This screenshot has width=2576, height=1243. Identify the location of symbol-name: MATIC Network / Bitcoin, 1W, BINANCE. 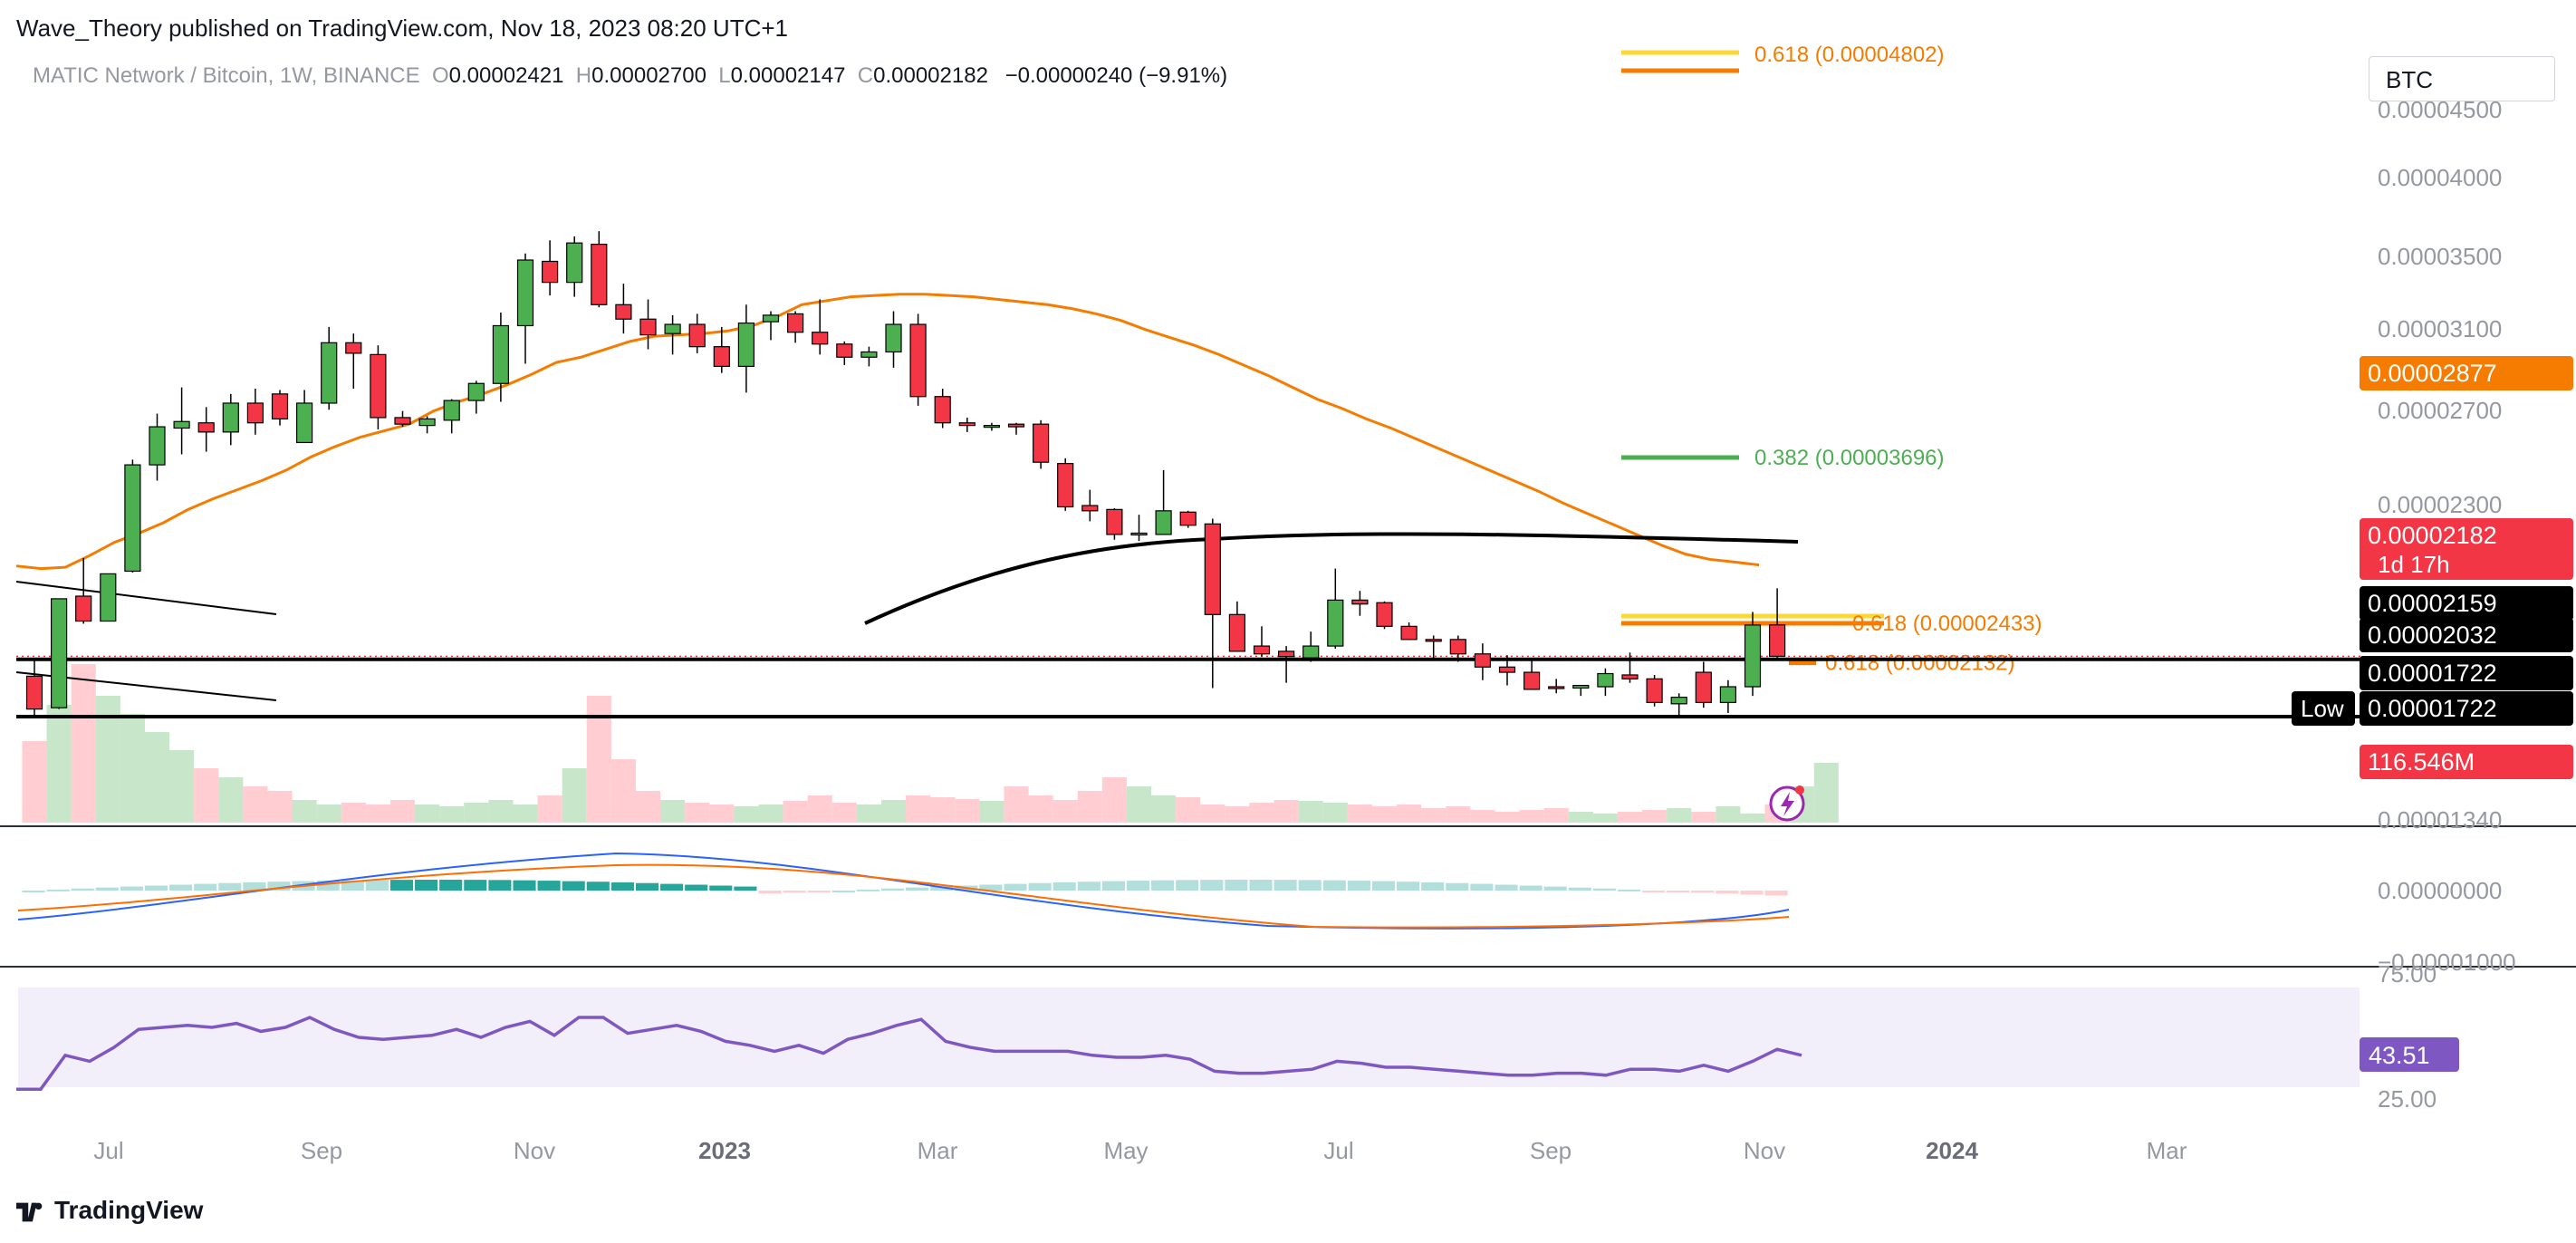
(226, 75).